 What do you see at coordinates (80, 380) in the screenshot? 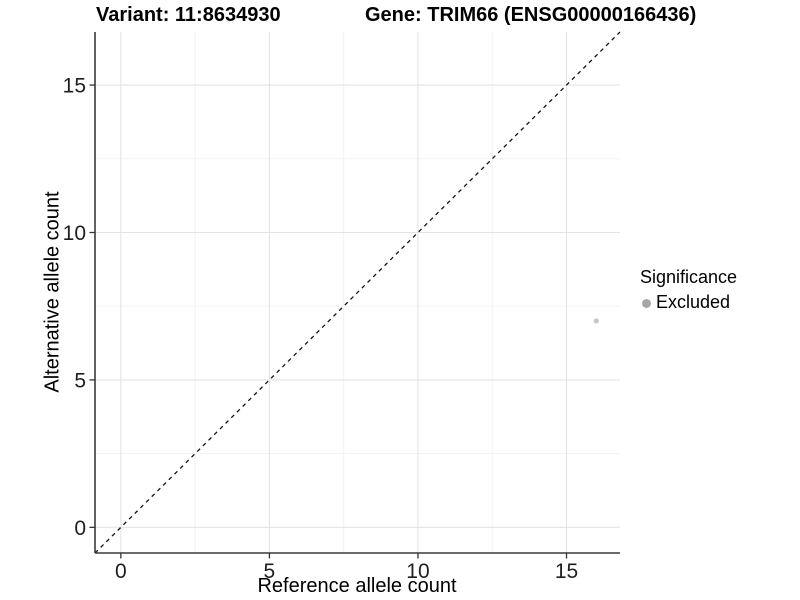
I see `y-tick-label: 5` at bounding box center [80, 380].